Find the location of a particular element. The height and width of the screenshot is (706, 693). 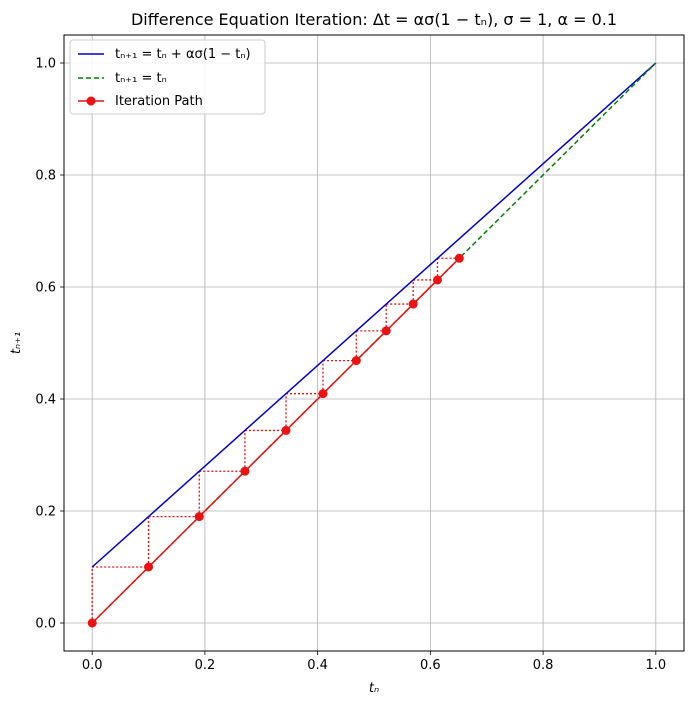

y-tick-label: 0.8 is located at coordinates (45, 176).